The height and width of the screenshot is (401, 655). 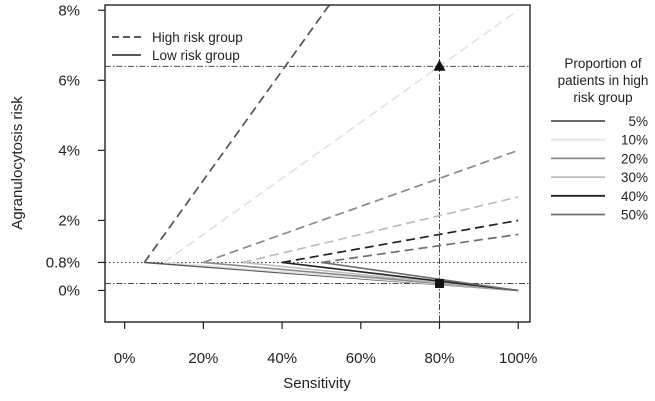 I want to click on proportion-legend-label: 30%, so click(x=634, y=177).